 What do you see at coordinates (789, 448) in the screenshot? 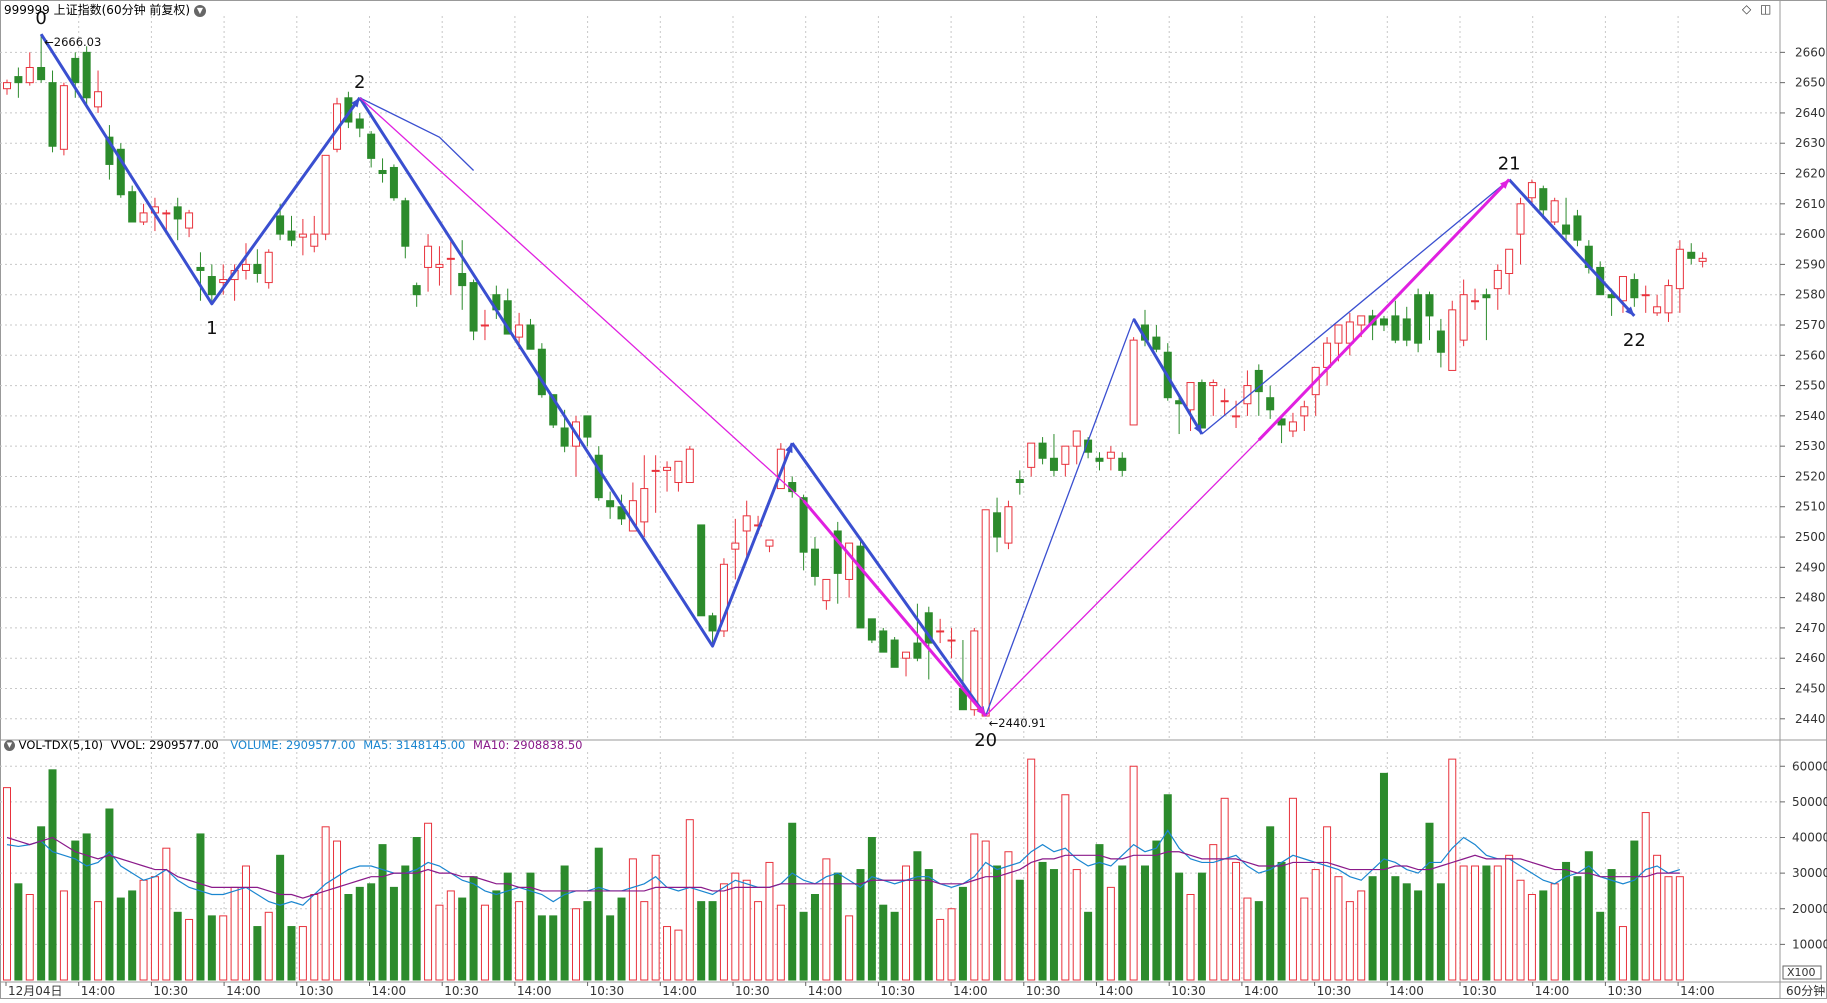
I see `wave-arrowhead` at bounding box center [789, 448].